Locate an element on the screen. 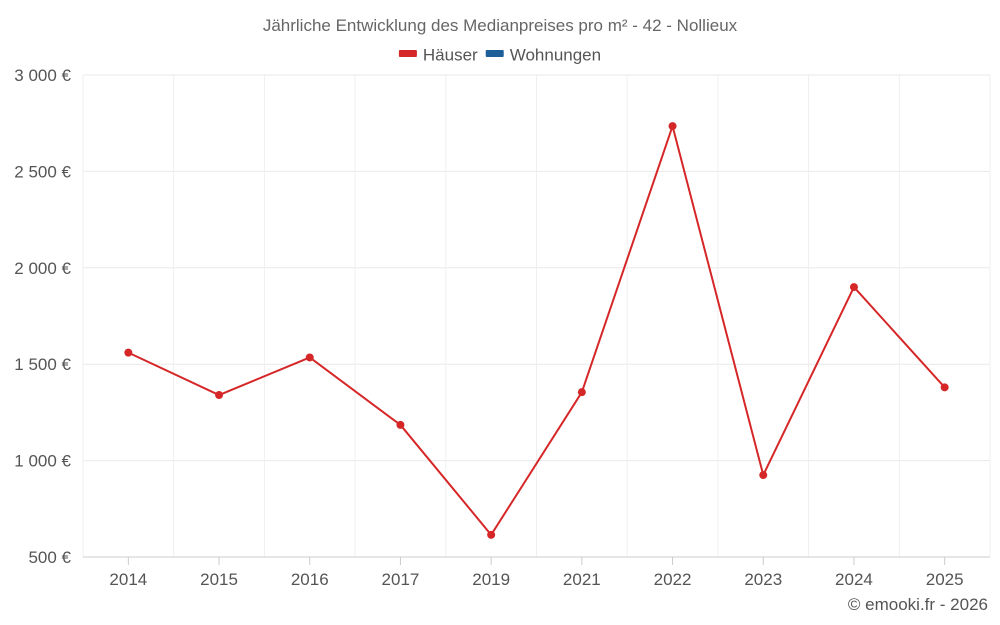 The width and height of the screenshot is (1000, 625). y-tick-label: 2 000 € is located at coordinates (42, 268).